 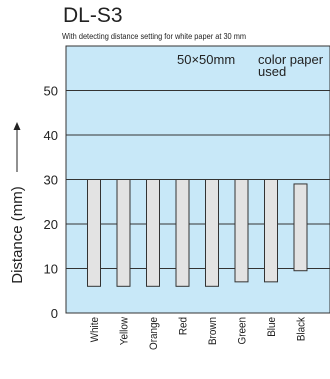 What do you see at coordinates (51, 203) in the screenshot?
I see `y-tick-labels: 0 10 20 30 40 50` at bounding box center [51, 203].